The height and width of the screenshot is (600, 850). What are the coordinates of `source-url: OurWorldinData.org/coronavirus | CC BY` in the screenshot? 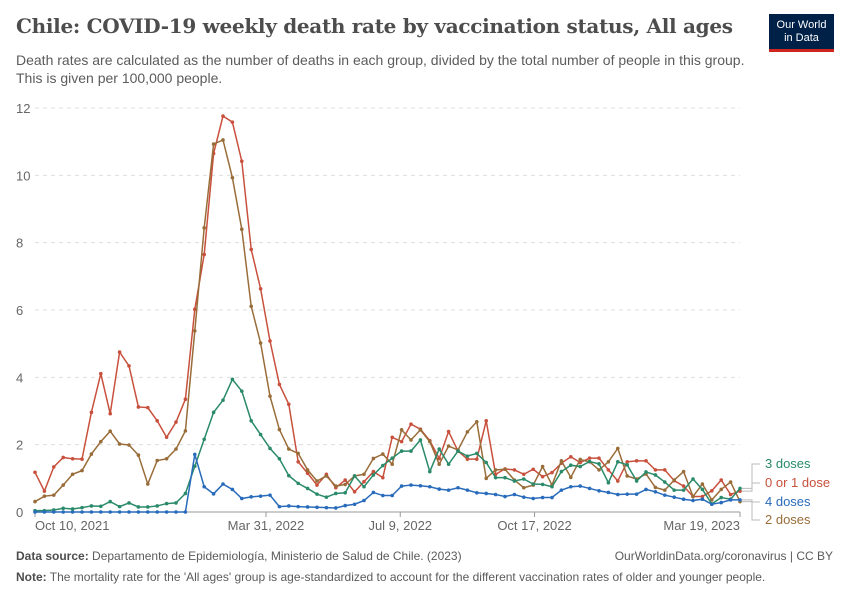 It's located at (723, 556).